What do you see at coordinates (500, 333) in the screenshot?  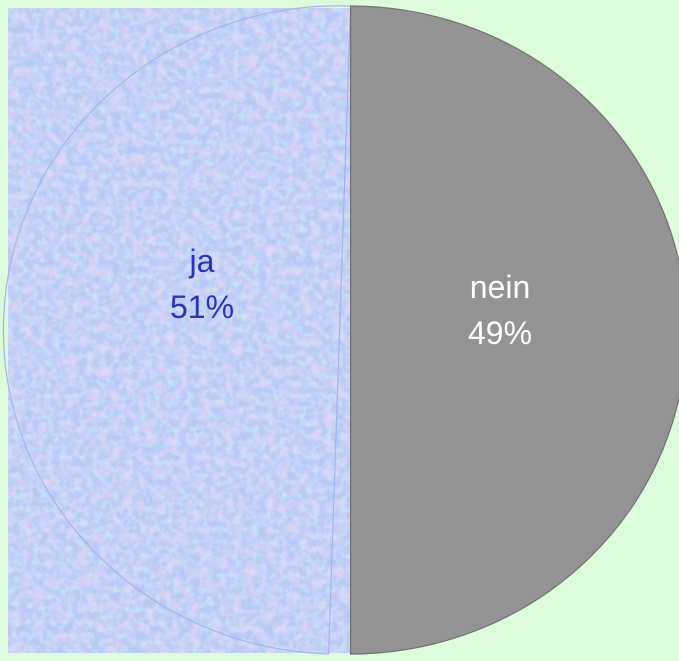 I see `nein-slice-value: 49%` at bounding box center [500, 333].